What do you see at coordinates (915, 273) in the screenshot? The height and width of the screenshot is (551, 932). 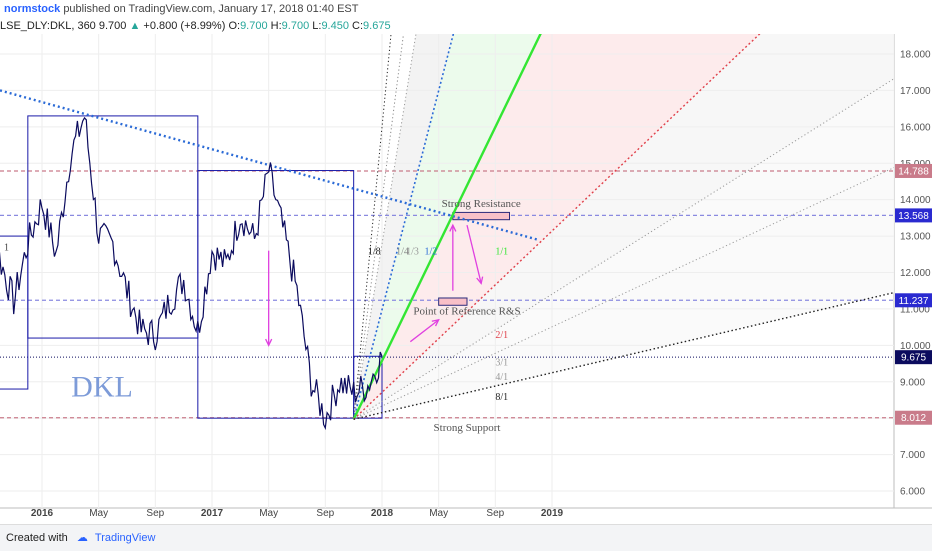 I see `y-tick-label: 12.000` at bounding box center [915, 273].